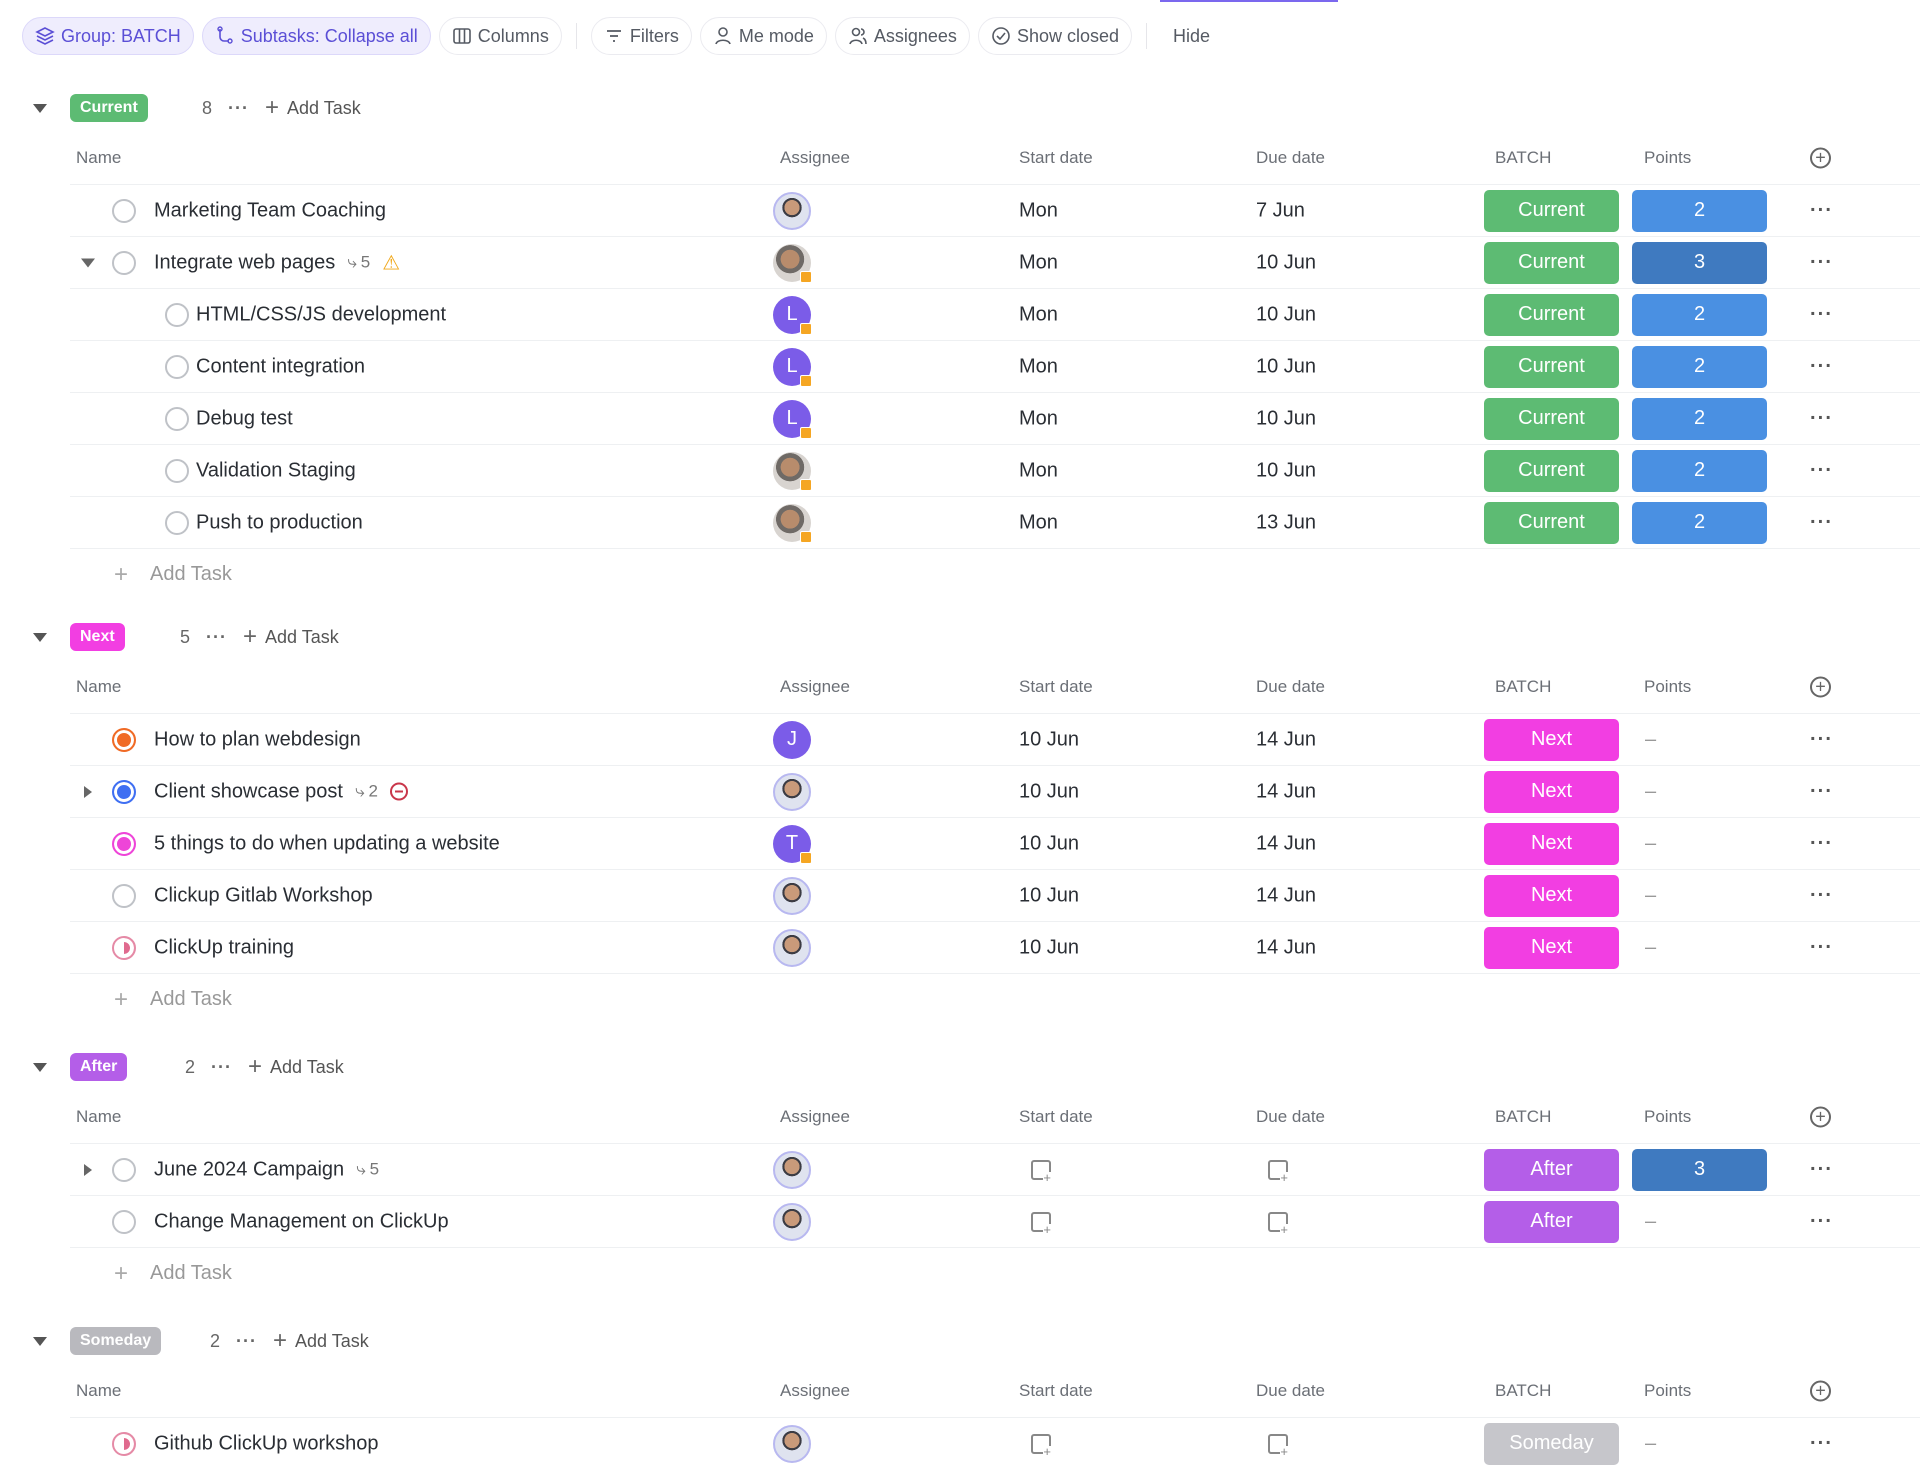 This screenshot has height=1469, width=1920. What do you see at coordinates (995, 574) in the screenshot?
I see `add-task-row: + Add Task` at bounding box center [995, 574].